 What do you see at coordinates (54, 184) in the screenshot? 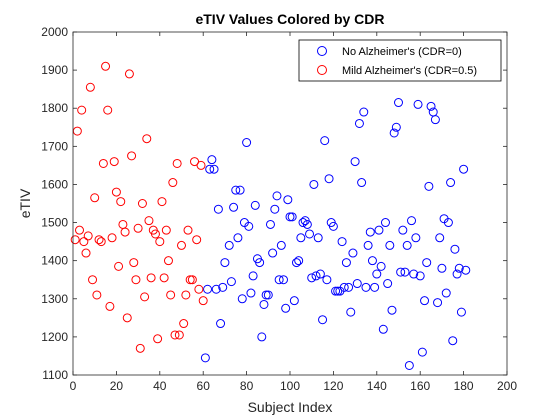
I see `y-tick-label-1600: 1600` at bounding box center [54, 184].